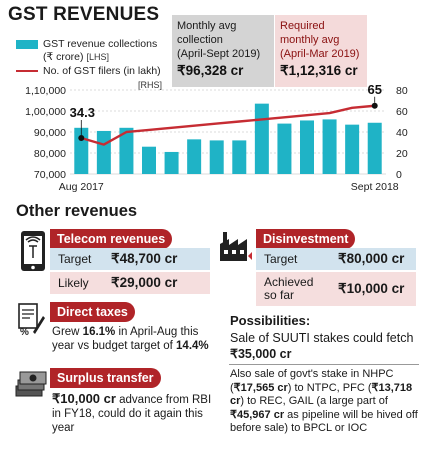 The height and width of the screenshot is (453, 430). I want to click on y-tick-right: 40, so click(402, 133).